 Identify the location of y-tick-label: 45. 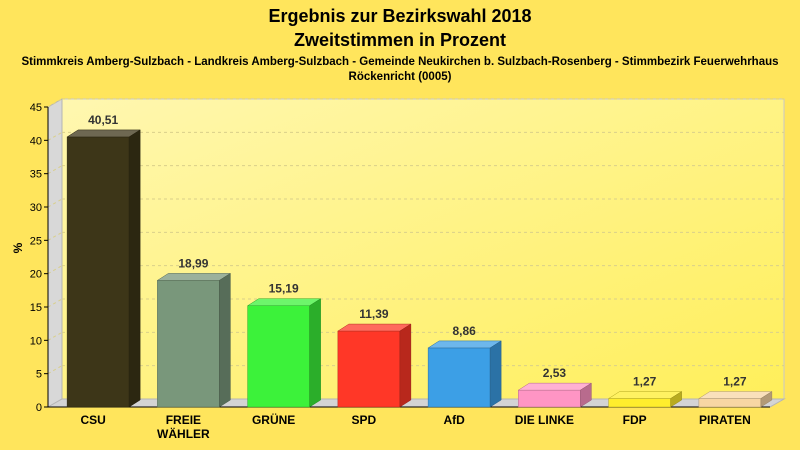
(36, 108).